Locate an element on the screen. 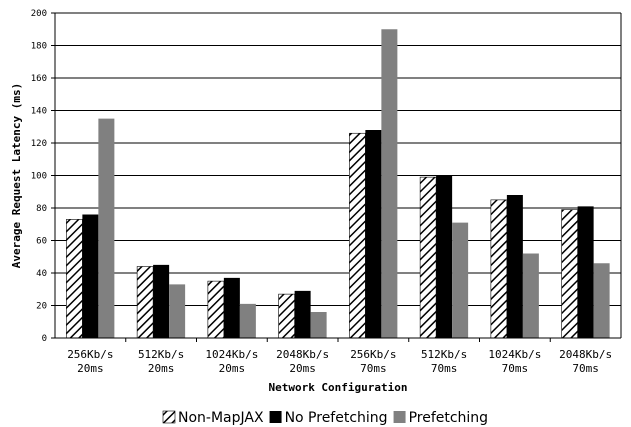  y-tick-label: 20 is located at coordinates (41, 307).